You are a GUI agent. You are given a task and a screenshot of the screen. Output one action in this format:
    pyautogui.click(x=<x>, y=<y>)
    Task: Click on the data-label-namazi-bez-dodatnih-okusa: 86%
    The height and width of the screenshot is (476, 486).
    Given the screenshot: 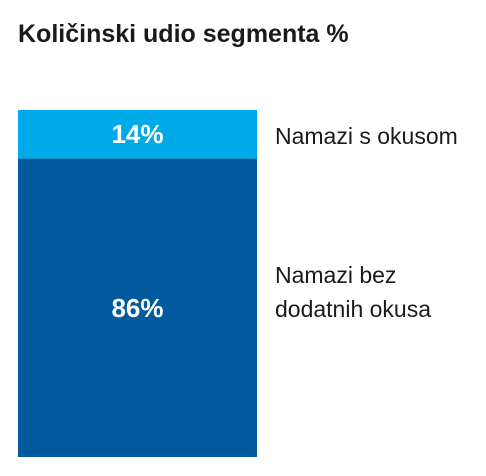 What is the action you would take?
    pyautogui.click(x=137, y=307)
    